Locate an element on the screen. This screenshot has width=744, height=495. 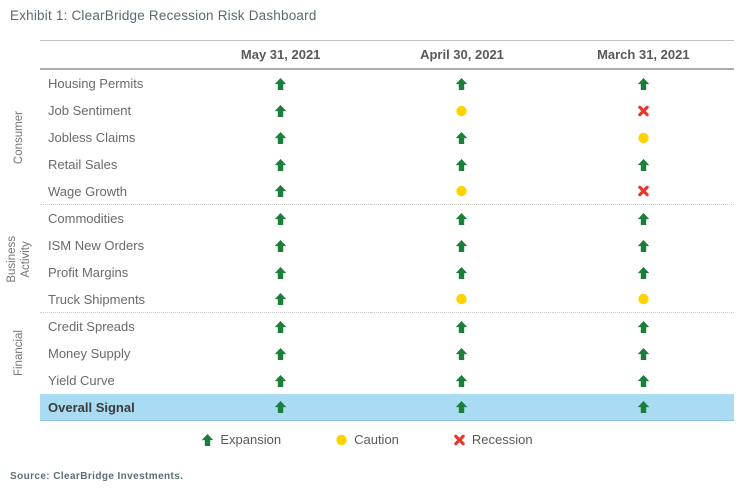
legend-item-caution: Caution is located at coordinates (367, 439).